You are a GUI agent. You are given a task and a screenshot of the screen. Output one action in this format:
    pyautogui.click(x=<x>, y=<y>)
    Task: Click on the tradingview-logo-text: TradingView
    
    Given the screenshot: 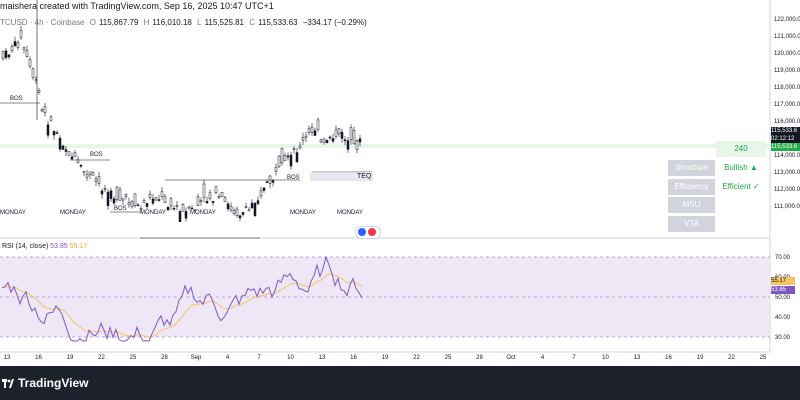 What is the action you would take?
    pyautogui.click(x=53, y=383)
    